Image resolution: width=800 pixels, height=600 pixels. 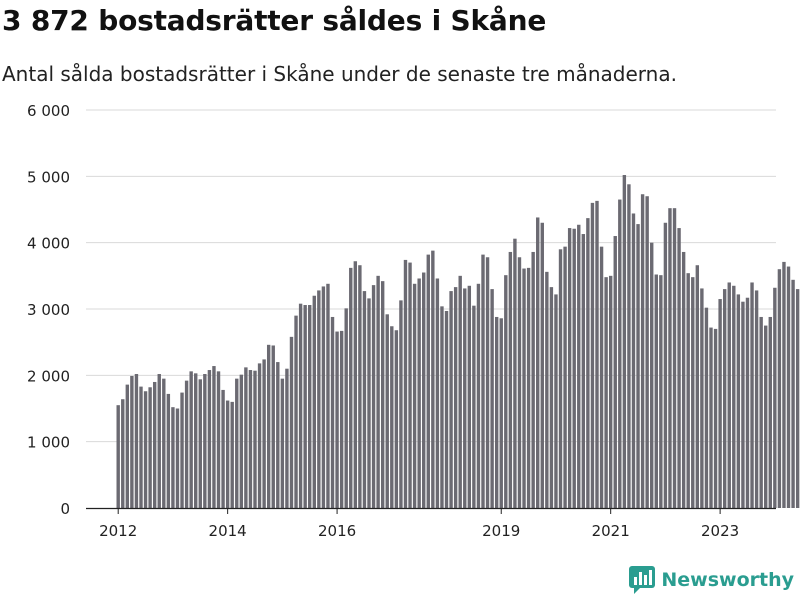 I want to click on brand-name: Newsworthy, so click(x=727, y=580).